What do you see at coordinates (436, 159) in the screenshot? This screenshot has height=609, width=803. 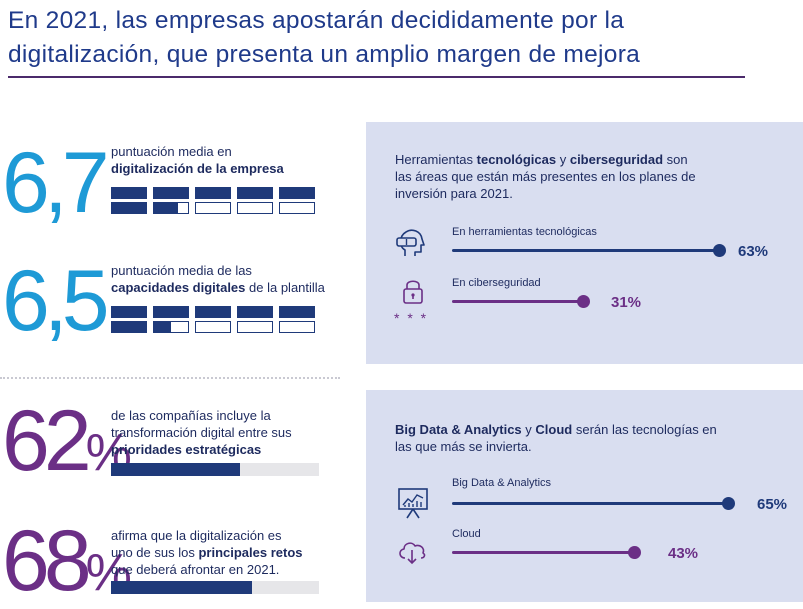 I see `panel-text: Herramientas` at bounding box center [436, 159].